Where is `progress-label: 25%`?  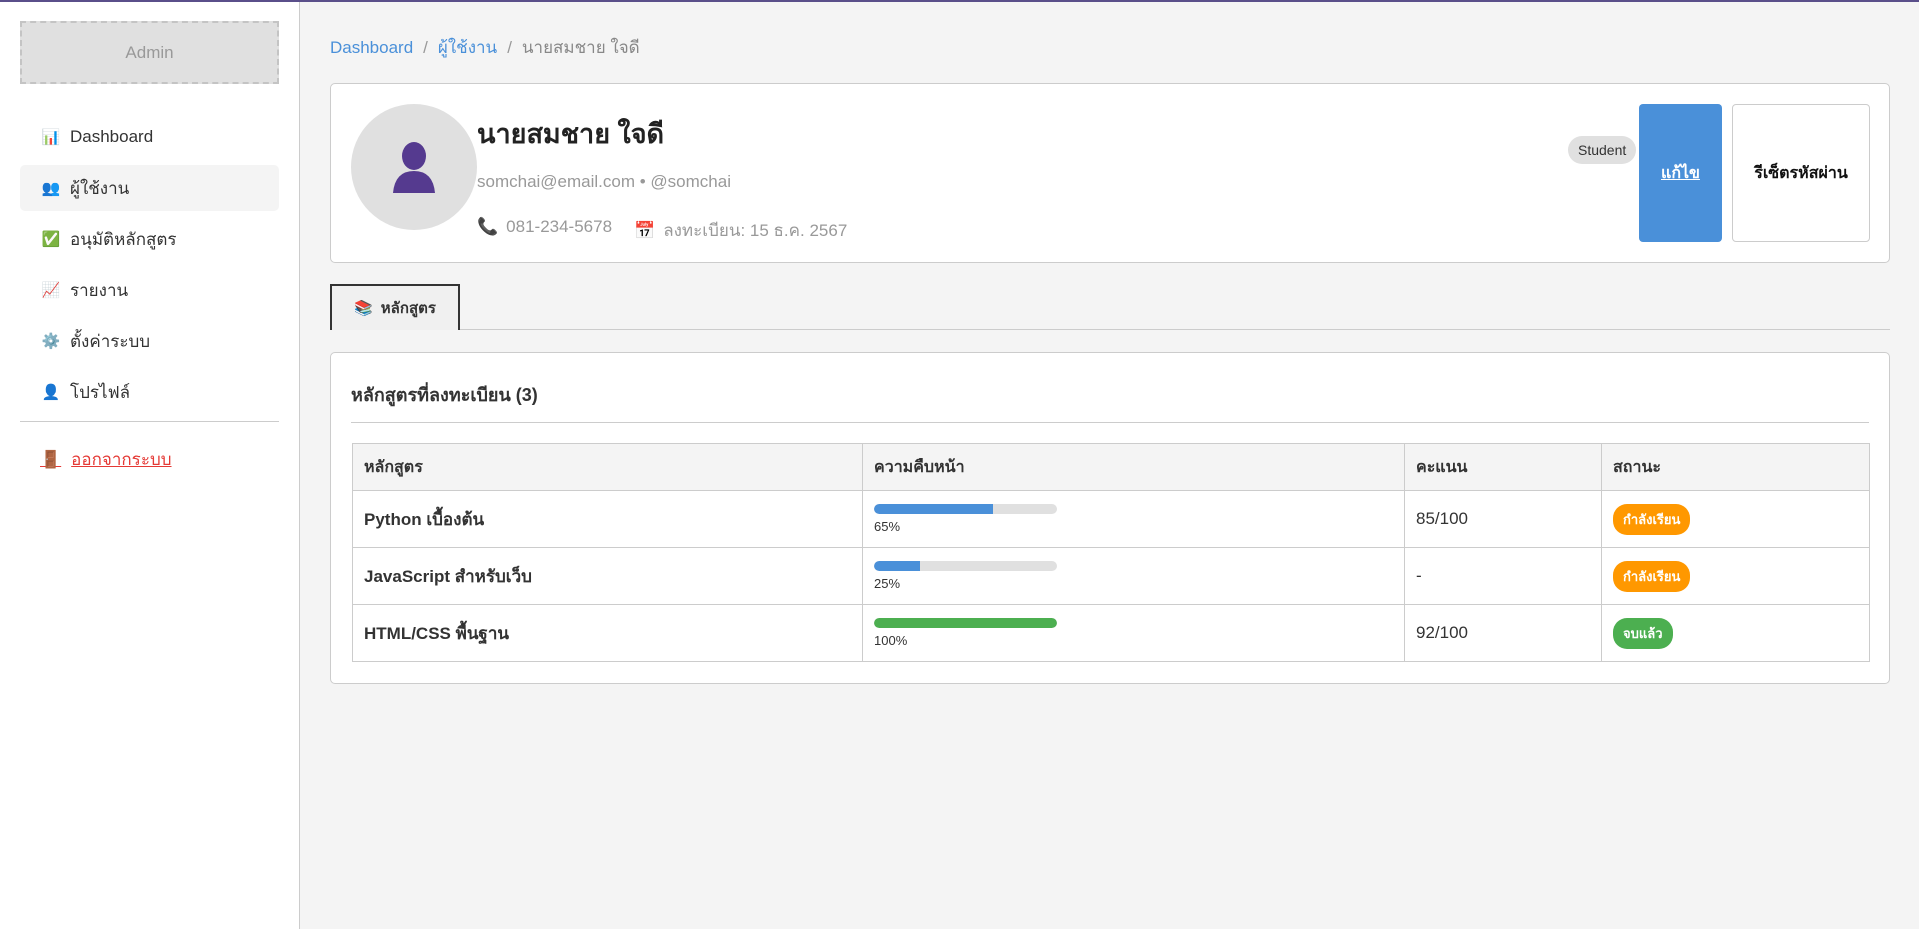
progress-label: 25% is located at coordinates (887, 583).